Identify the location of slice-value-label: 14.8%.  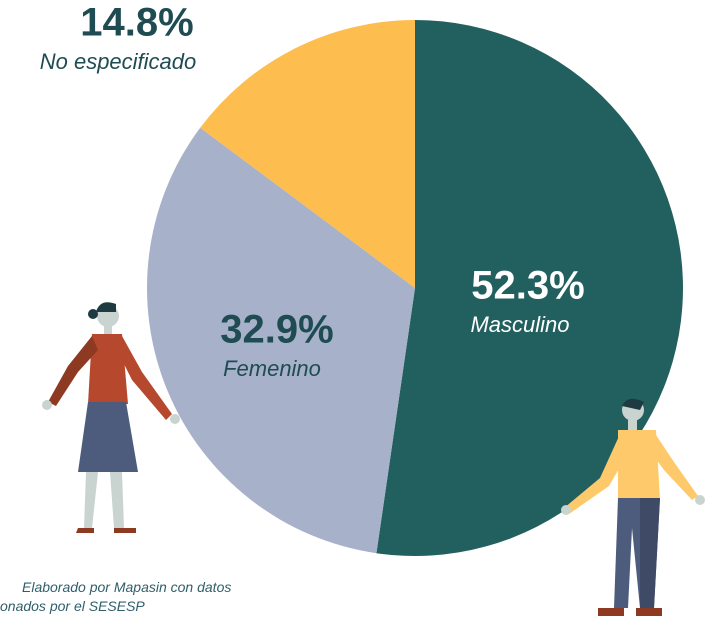
(136, 23).